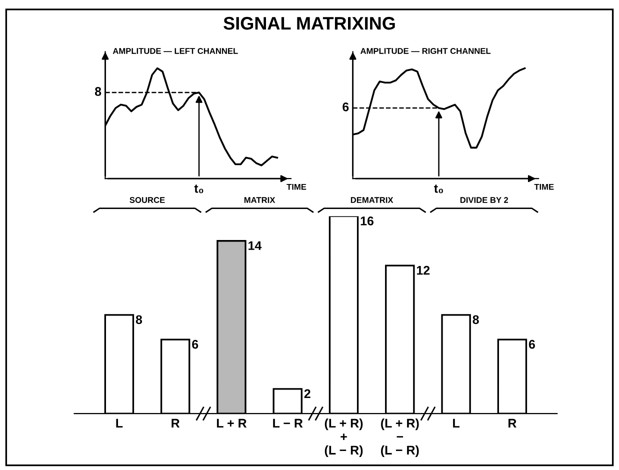  What do you see at coordinates (345, 107) in the screenshot?
I see `text: 6` at bounding box center [345, 107].